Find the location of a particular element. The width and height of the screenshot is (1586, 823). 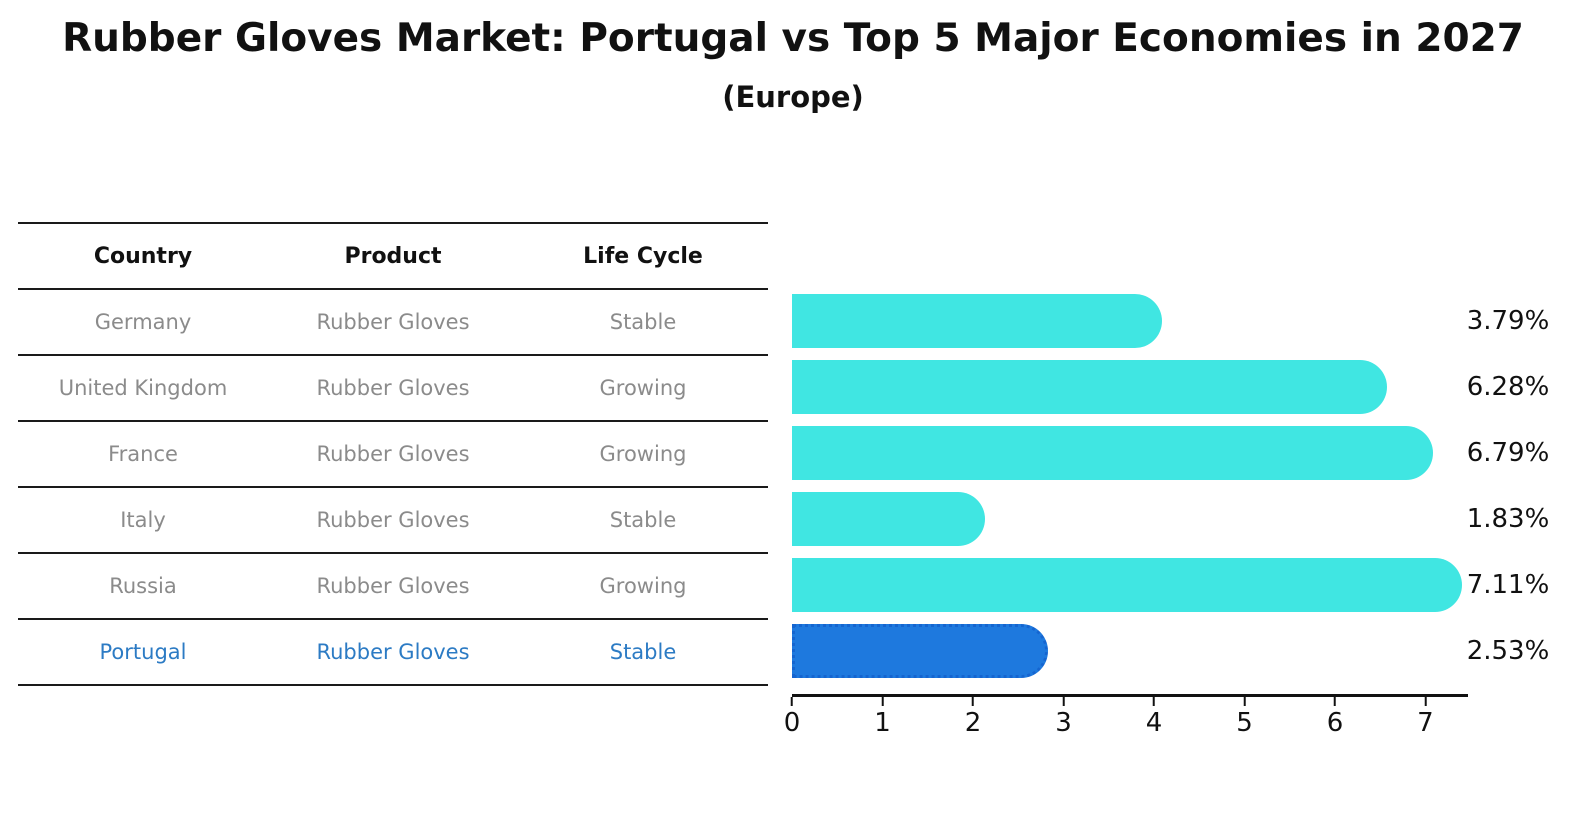

axis-tick: 5 is located at coordinates (1244, 717).